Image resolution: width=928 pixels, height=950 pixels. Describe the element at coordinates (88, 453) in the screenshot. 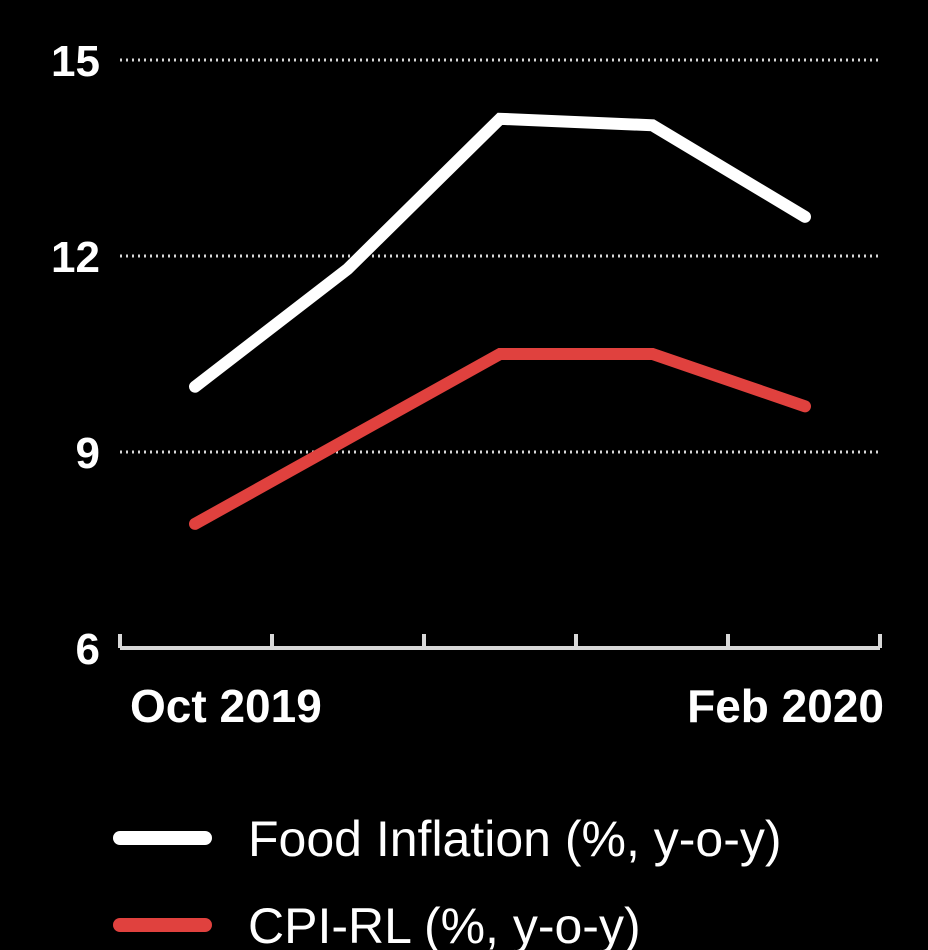

I see `y-tick-label: 9` at that location.